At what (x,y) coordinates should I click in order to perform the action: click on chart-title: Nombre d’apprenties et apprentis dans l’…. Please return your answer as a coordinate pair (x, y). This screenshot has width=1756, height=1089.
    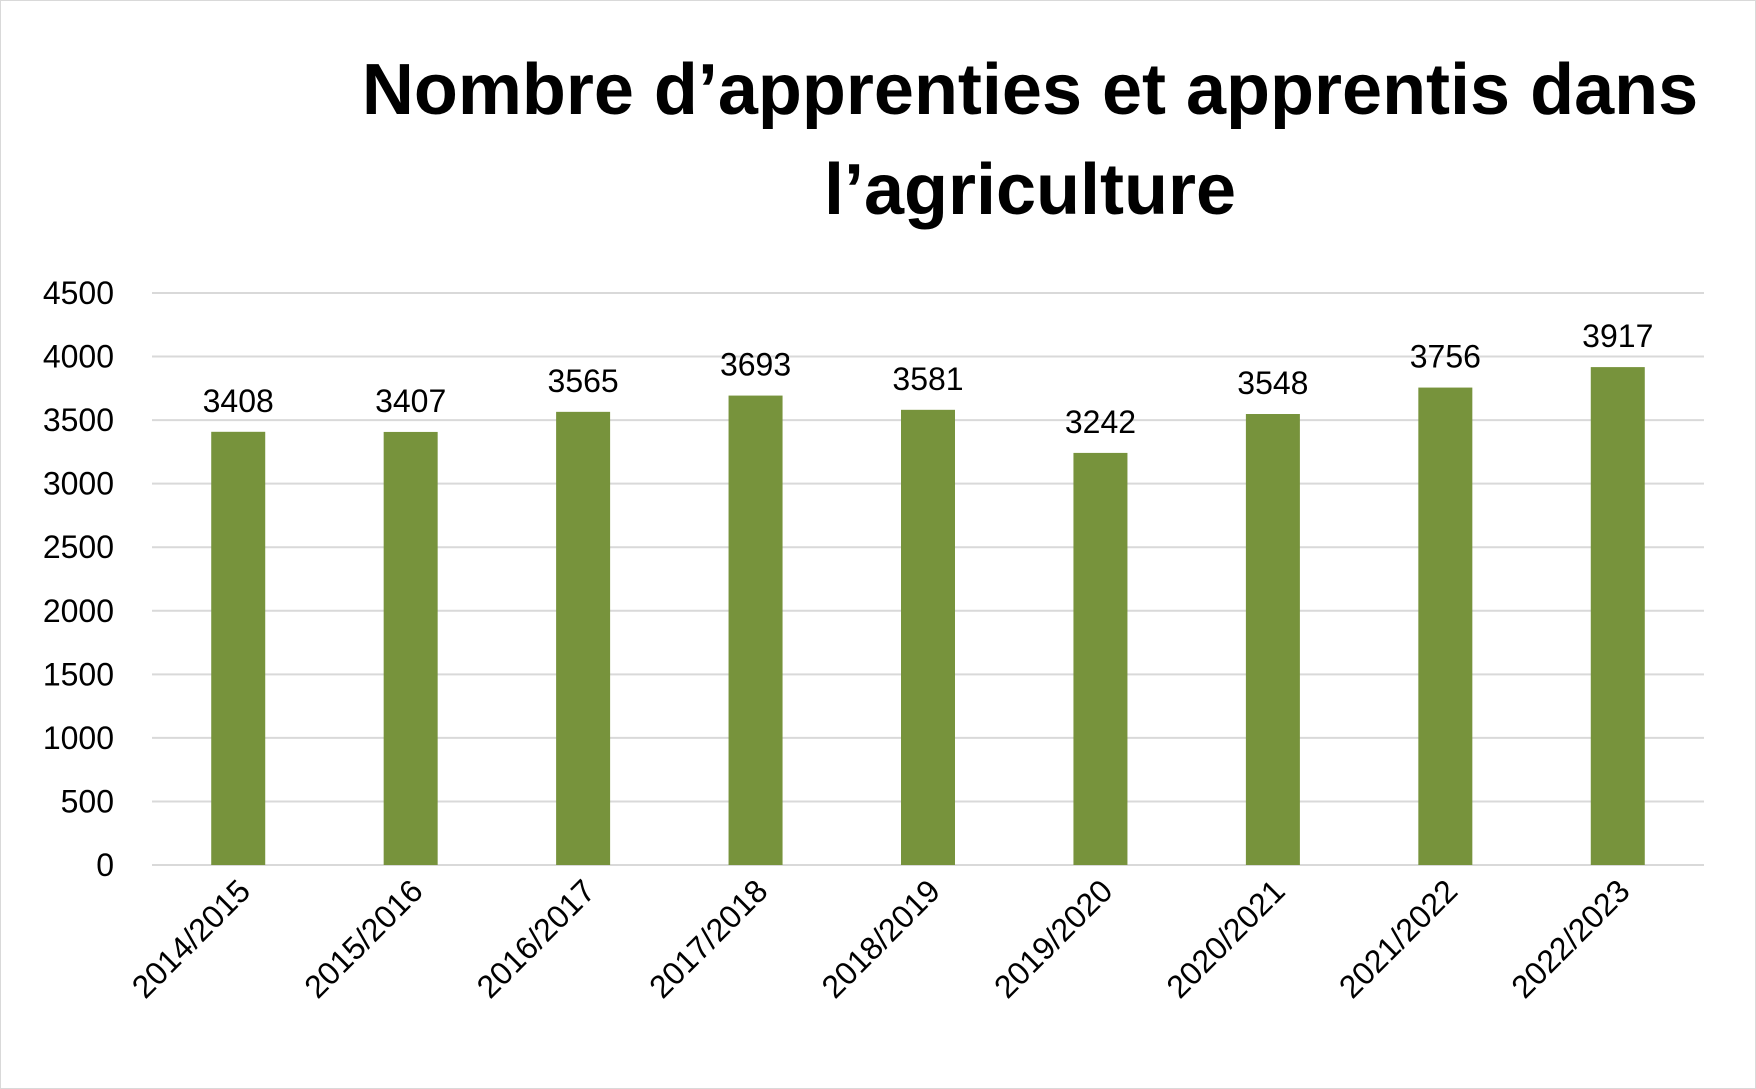
    Looking at the image, I should click on (1030, 140).